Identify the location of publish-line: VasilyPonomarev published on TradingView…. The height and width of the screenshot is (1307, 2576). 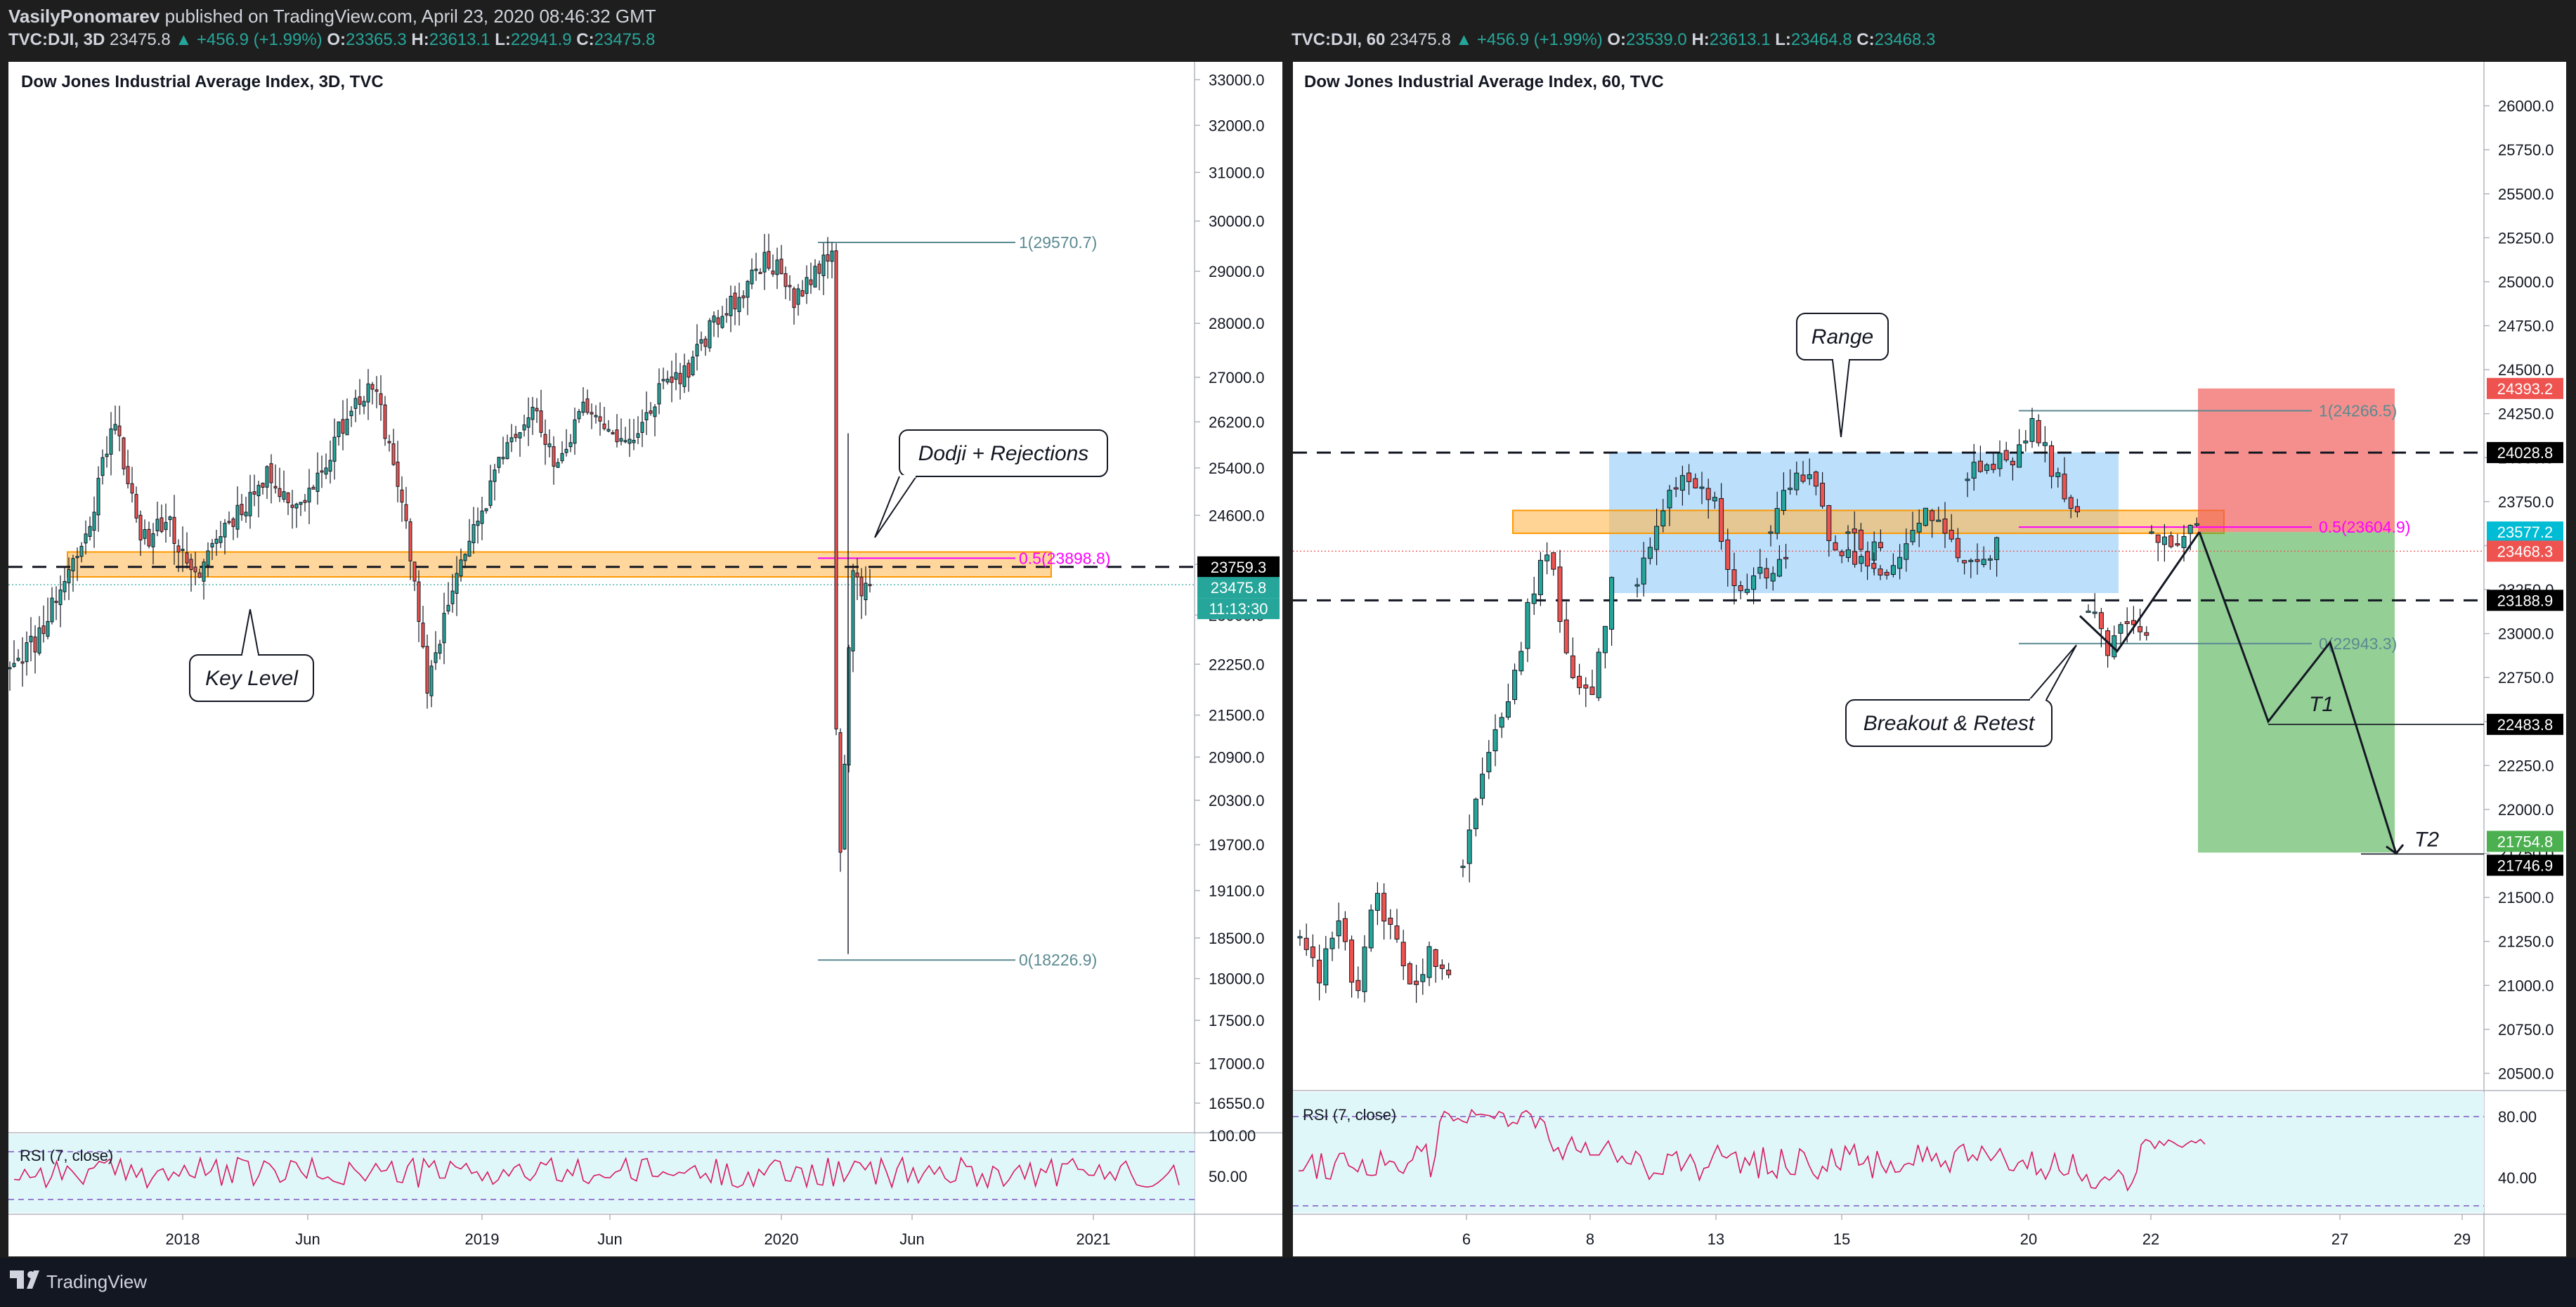
(332, 16).